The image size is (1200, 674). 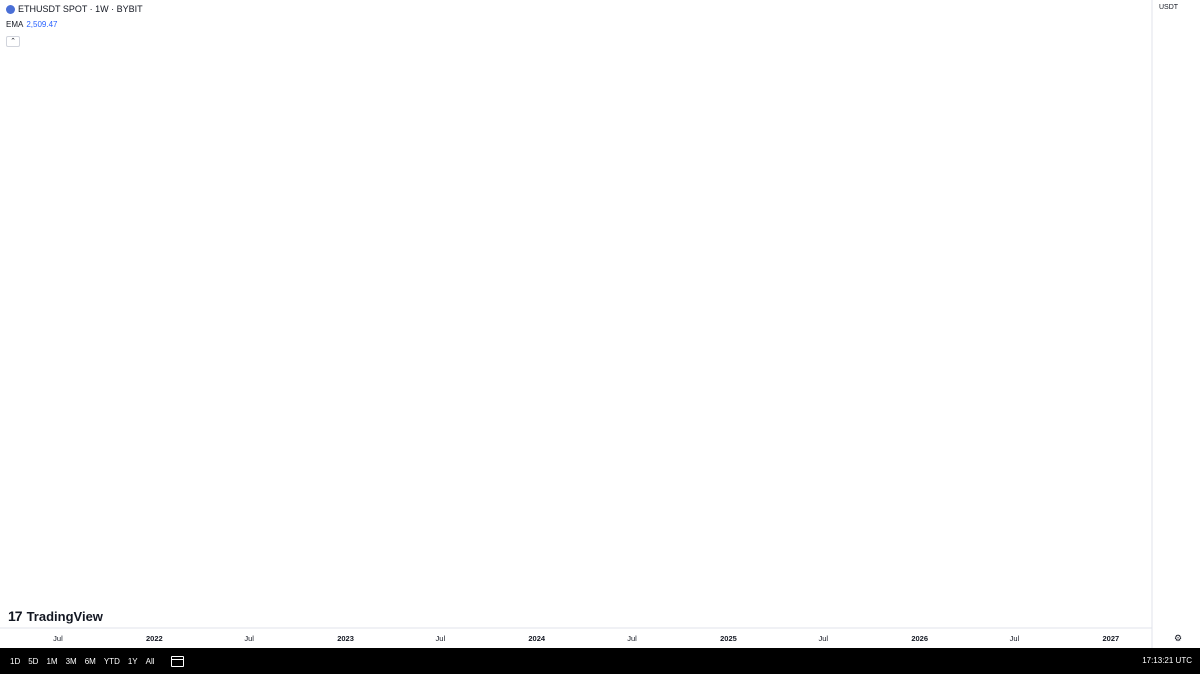 I want to click on tradingview-mark-icon: 17, so click(x=15, y=616).